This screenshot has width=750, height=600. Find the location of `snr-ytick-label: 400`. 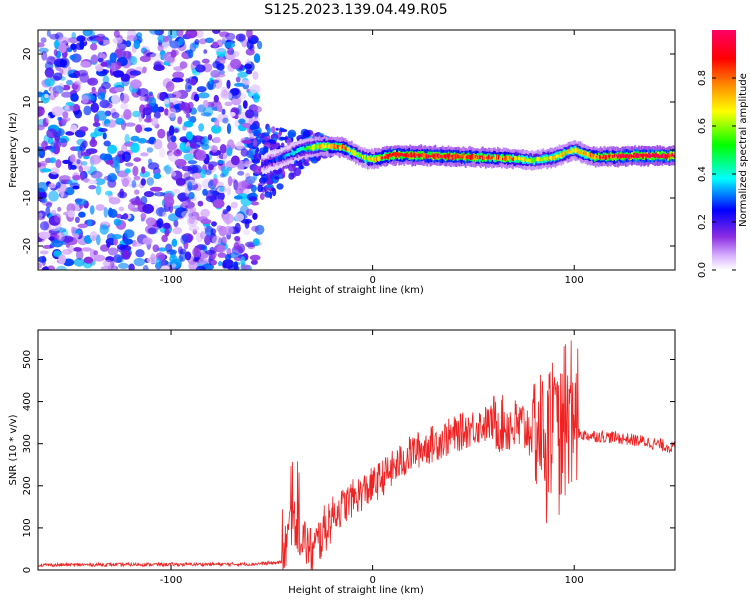

snr-ytick-label: 400 is located at coordinates (27, 401).